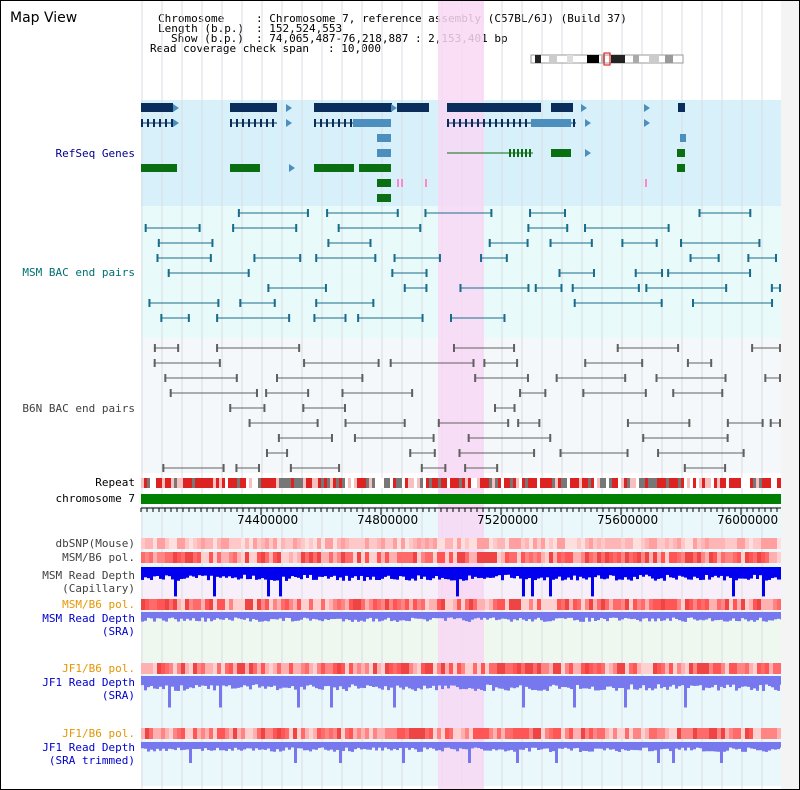  I want to click on track-label-repeat: Repeat, so click(115, 482).